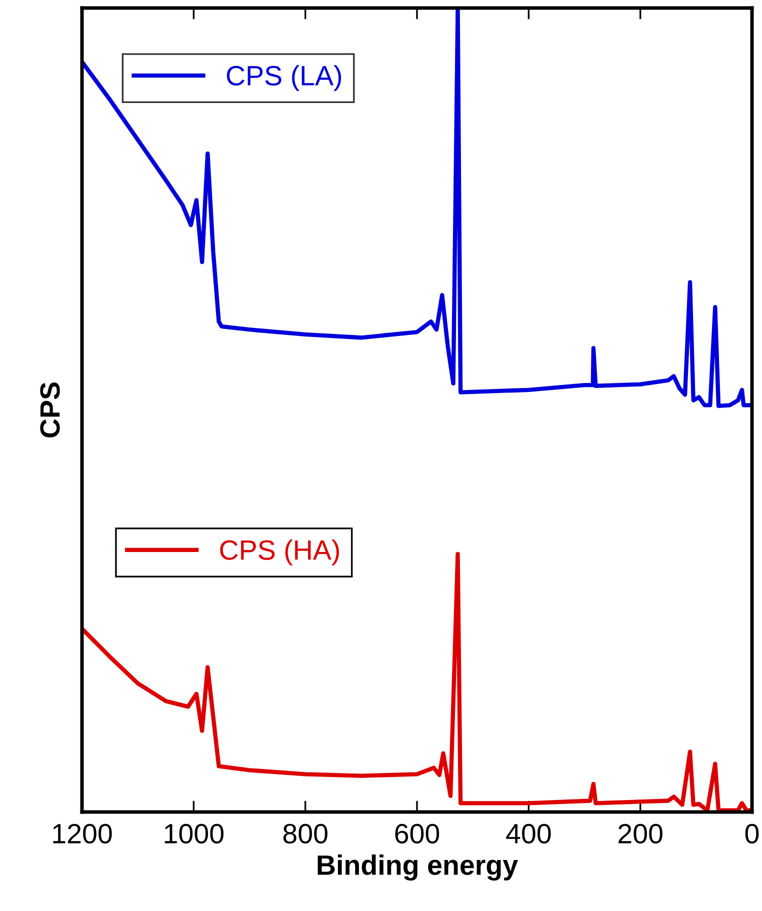  I want to click on x-tick-label: 200, so click(640, 834).